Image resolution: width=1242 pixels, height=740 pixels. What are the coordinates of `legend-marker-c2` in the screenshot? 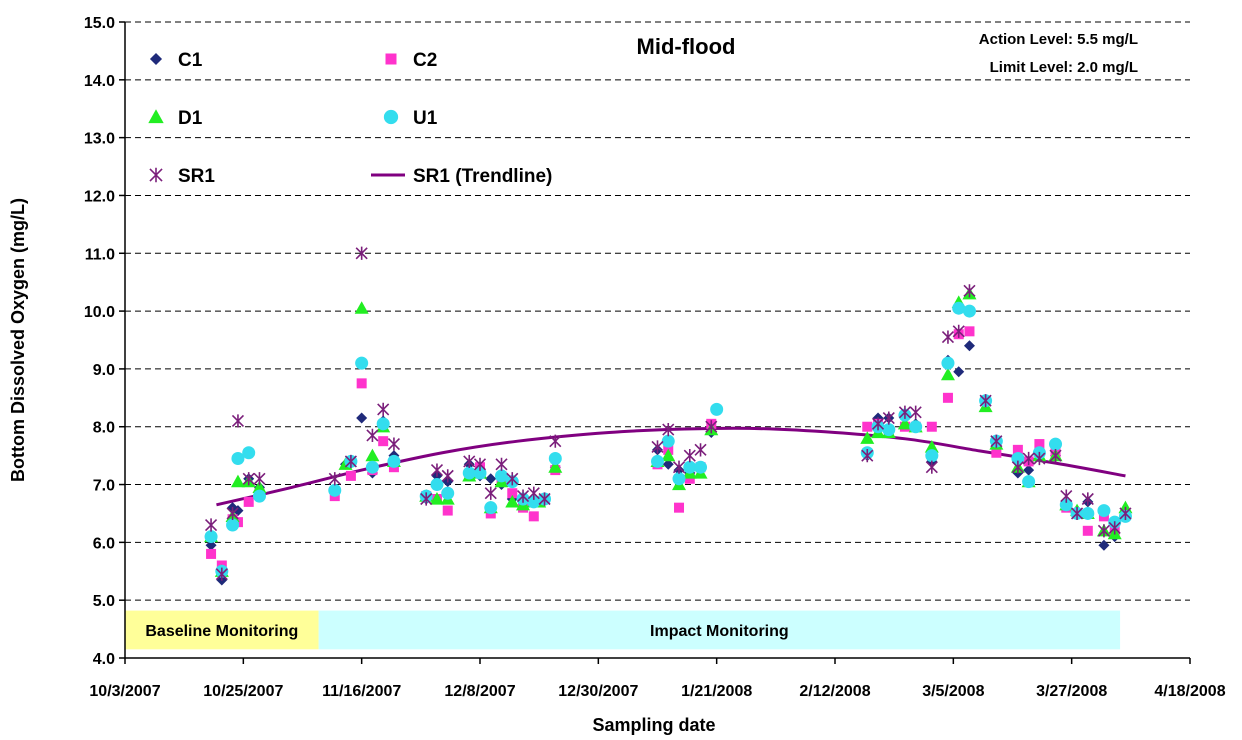 It's located at (391, 59).